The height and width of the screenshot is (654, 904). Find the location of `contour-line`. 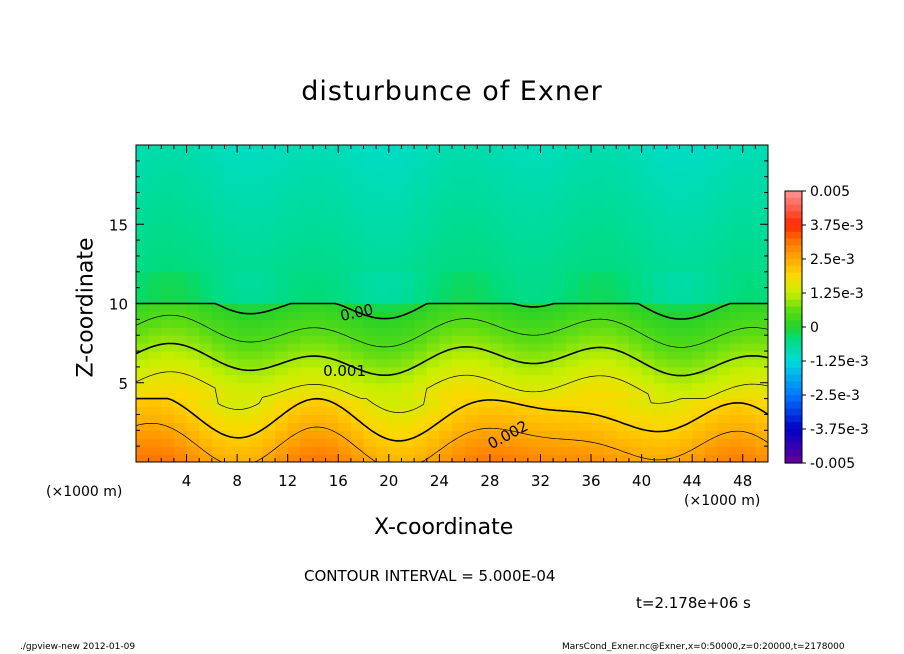

contour-line is located at coordinates (452, 442).